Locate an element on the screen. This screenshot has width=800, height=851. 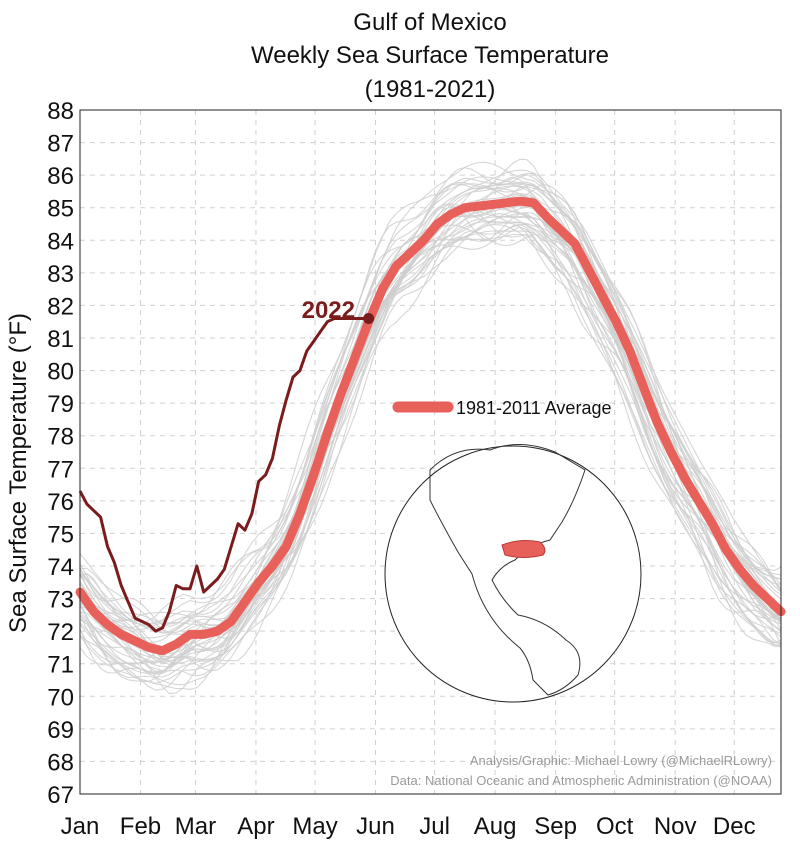
y-tick-label: 67 is located at coordinates (60, 795).